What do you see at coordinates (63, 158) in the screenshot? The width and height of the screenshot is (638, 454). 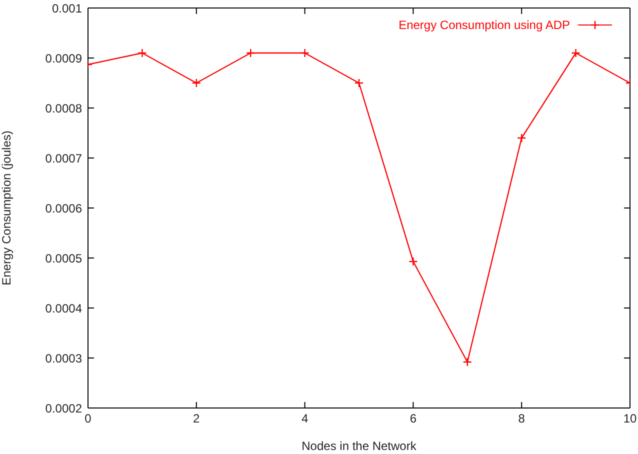 I see `y-tick-label: 0.0007` at bounding box center [63, 158].